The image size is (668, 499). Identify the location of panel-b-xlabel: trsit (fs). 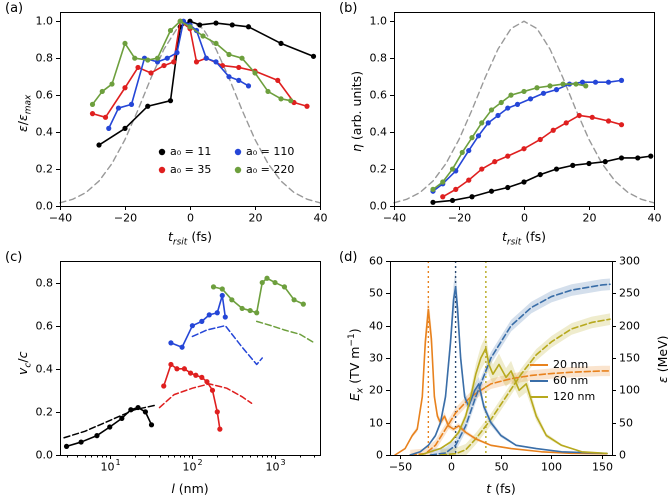
(524, 238).